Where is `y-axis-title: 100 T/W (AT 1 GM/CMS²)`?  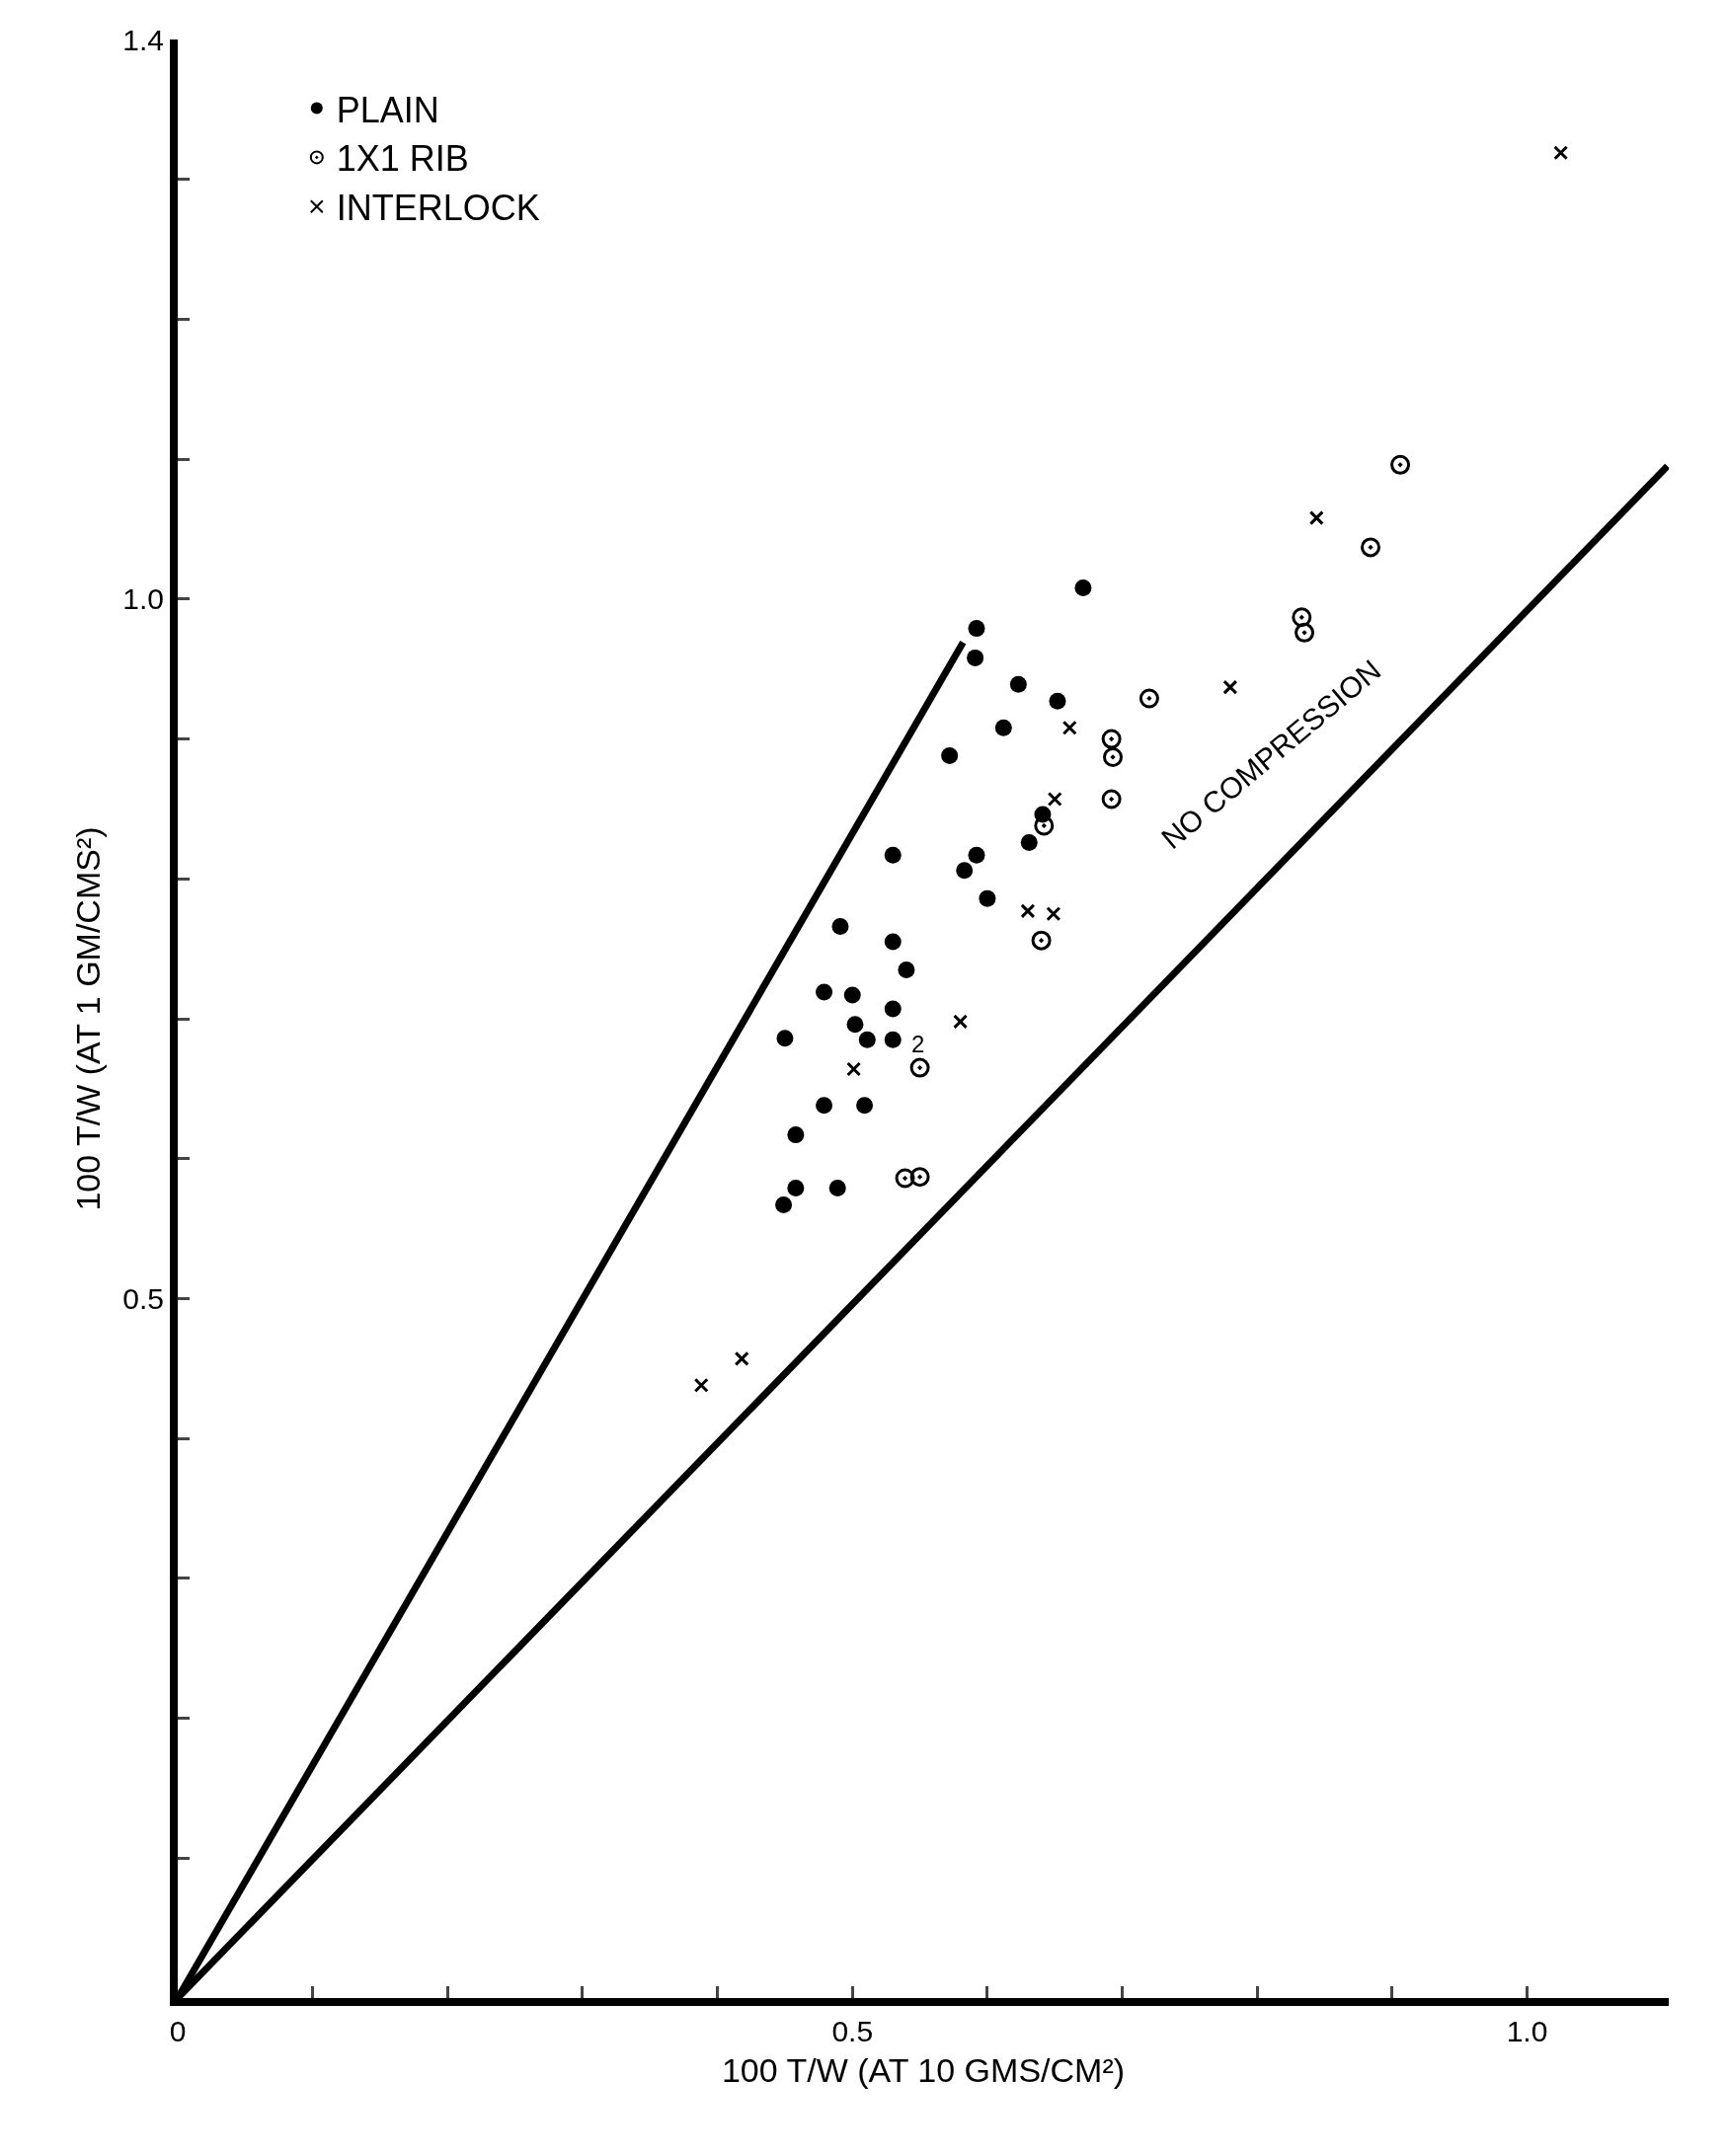 y-axis-title: 100 T/W (AT 1 GM/CMS²) is located at coordinates (88, 1018).